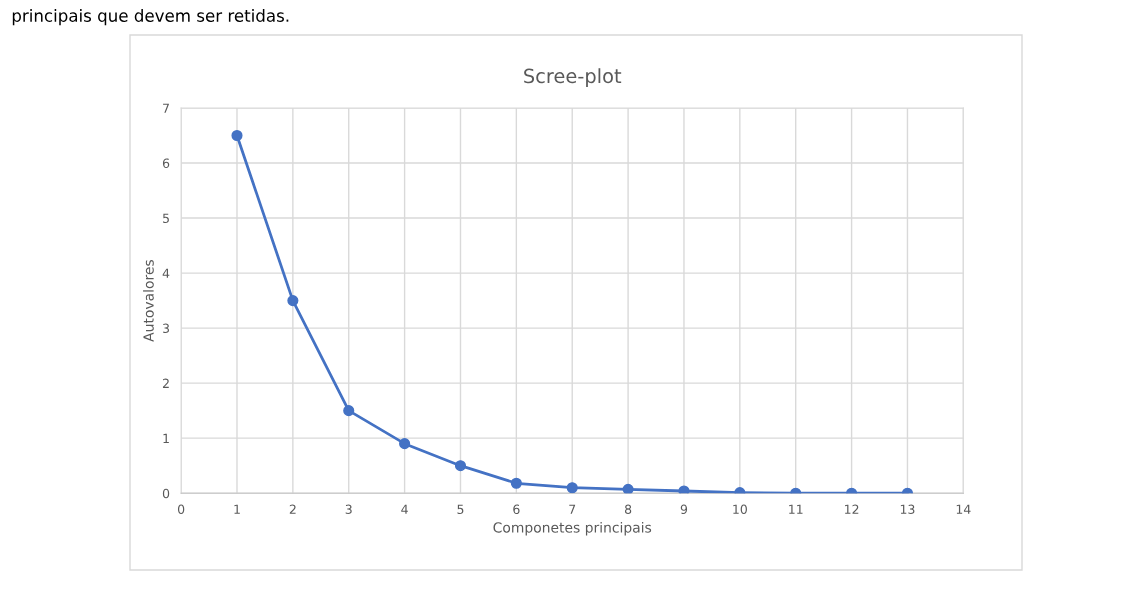 The width and height of the screenshot is (1132, 600). What do you see at coordinates (166, 108) in the screenshot?
I see `y-tick-label: 7` at bounding box center [166, 108].